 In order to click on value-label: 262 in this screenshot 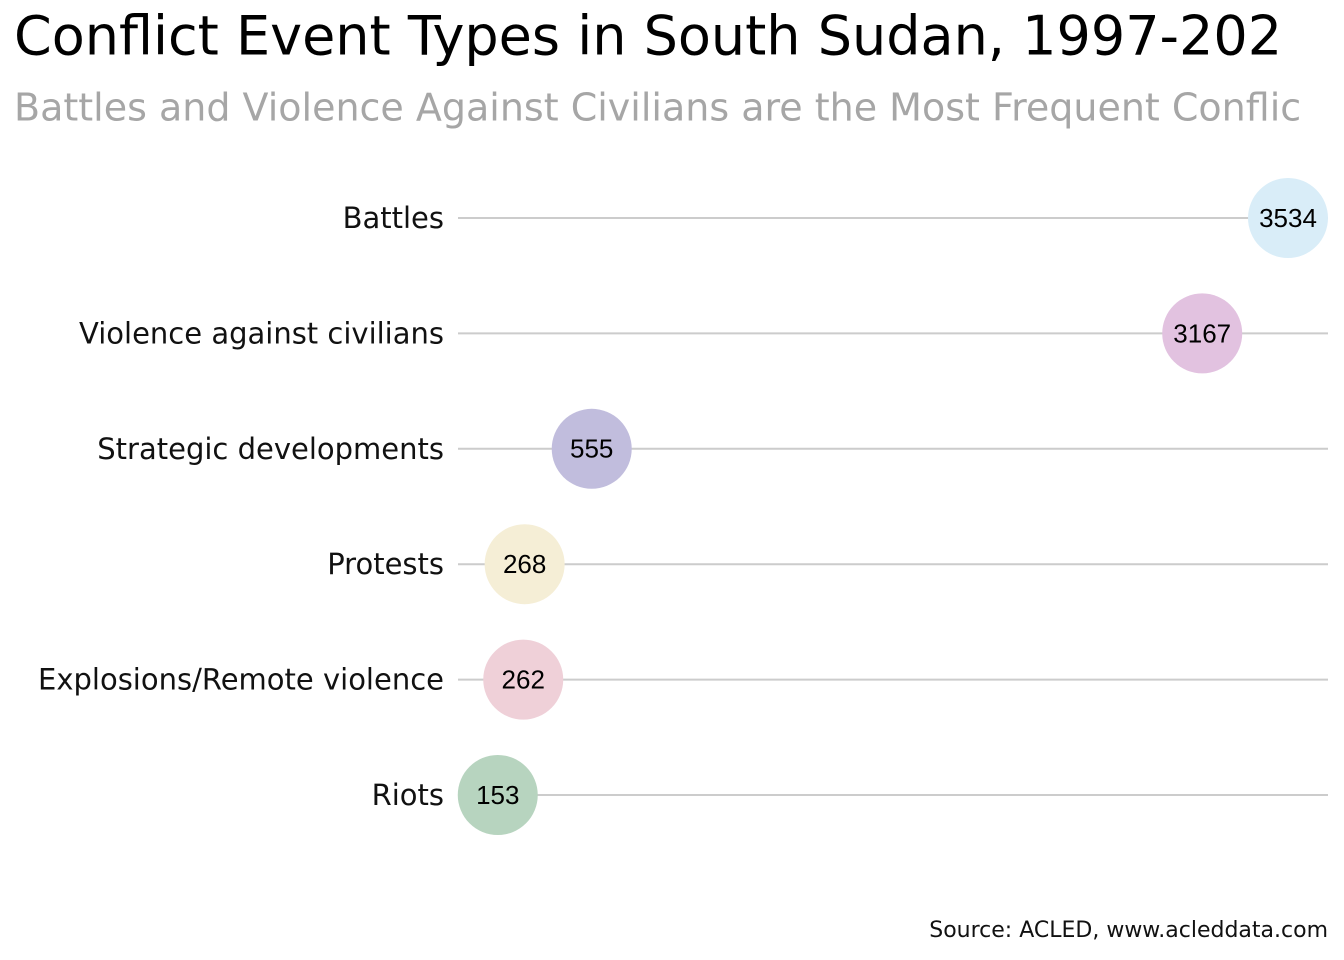, I will do `click(523, 679)`.